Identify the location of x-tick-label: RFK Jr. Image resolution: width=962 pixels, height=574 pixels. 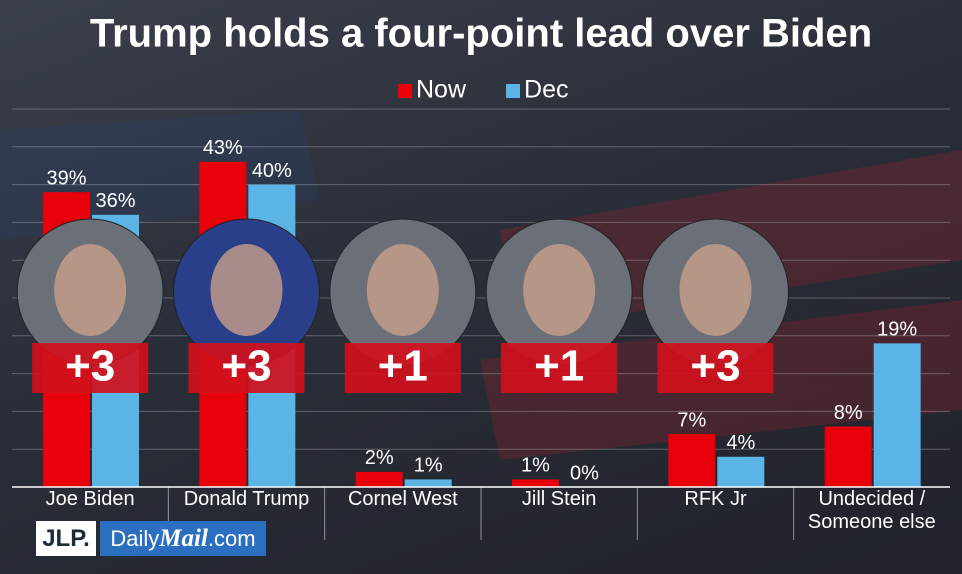
(715, 499).